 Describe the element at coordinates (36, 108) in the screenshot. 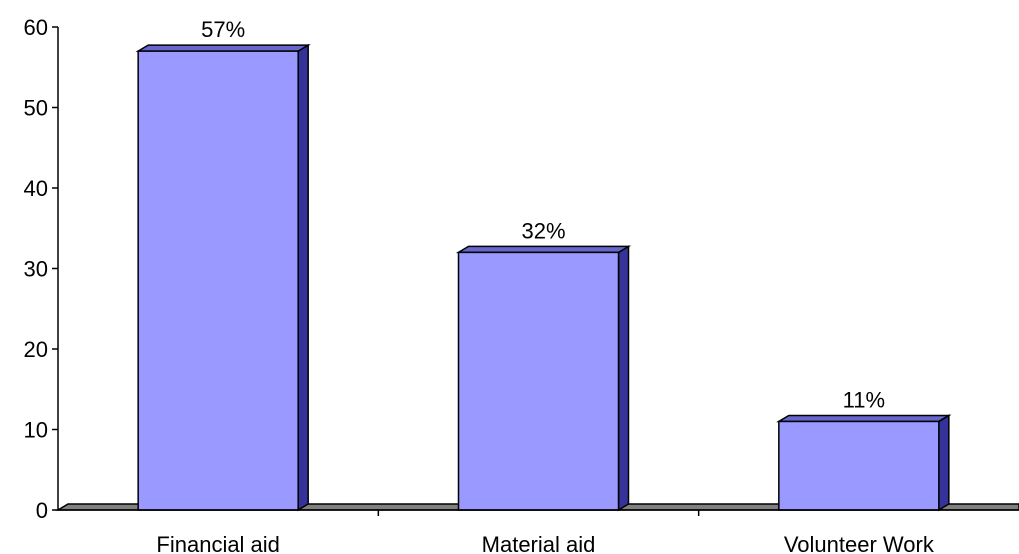

I see `y-tick-label: 50` at that location.